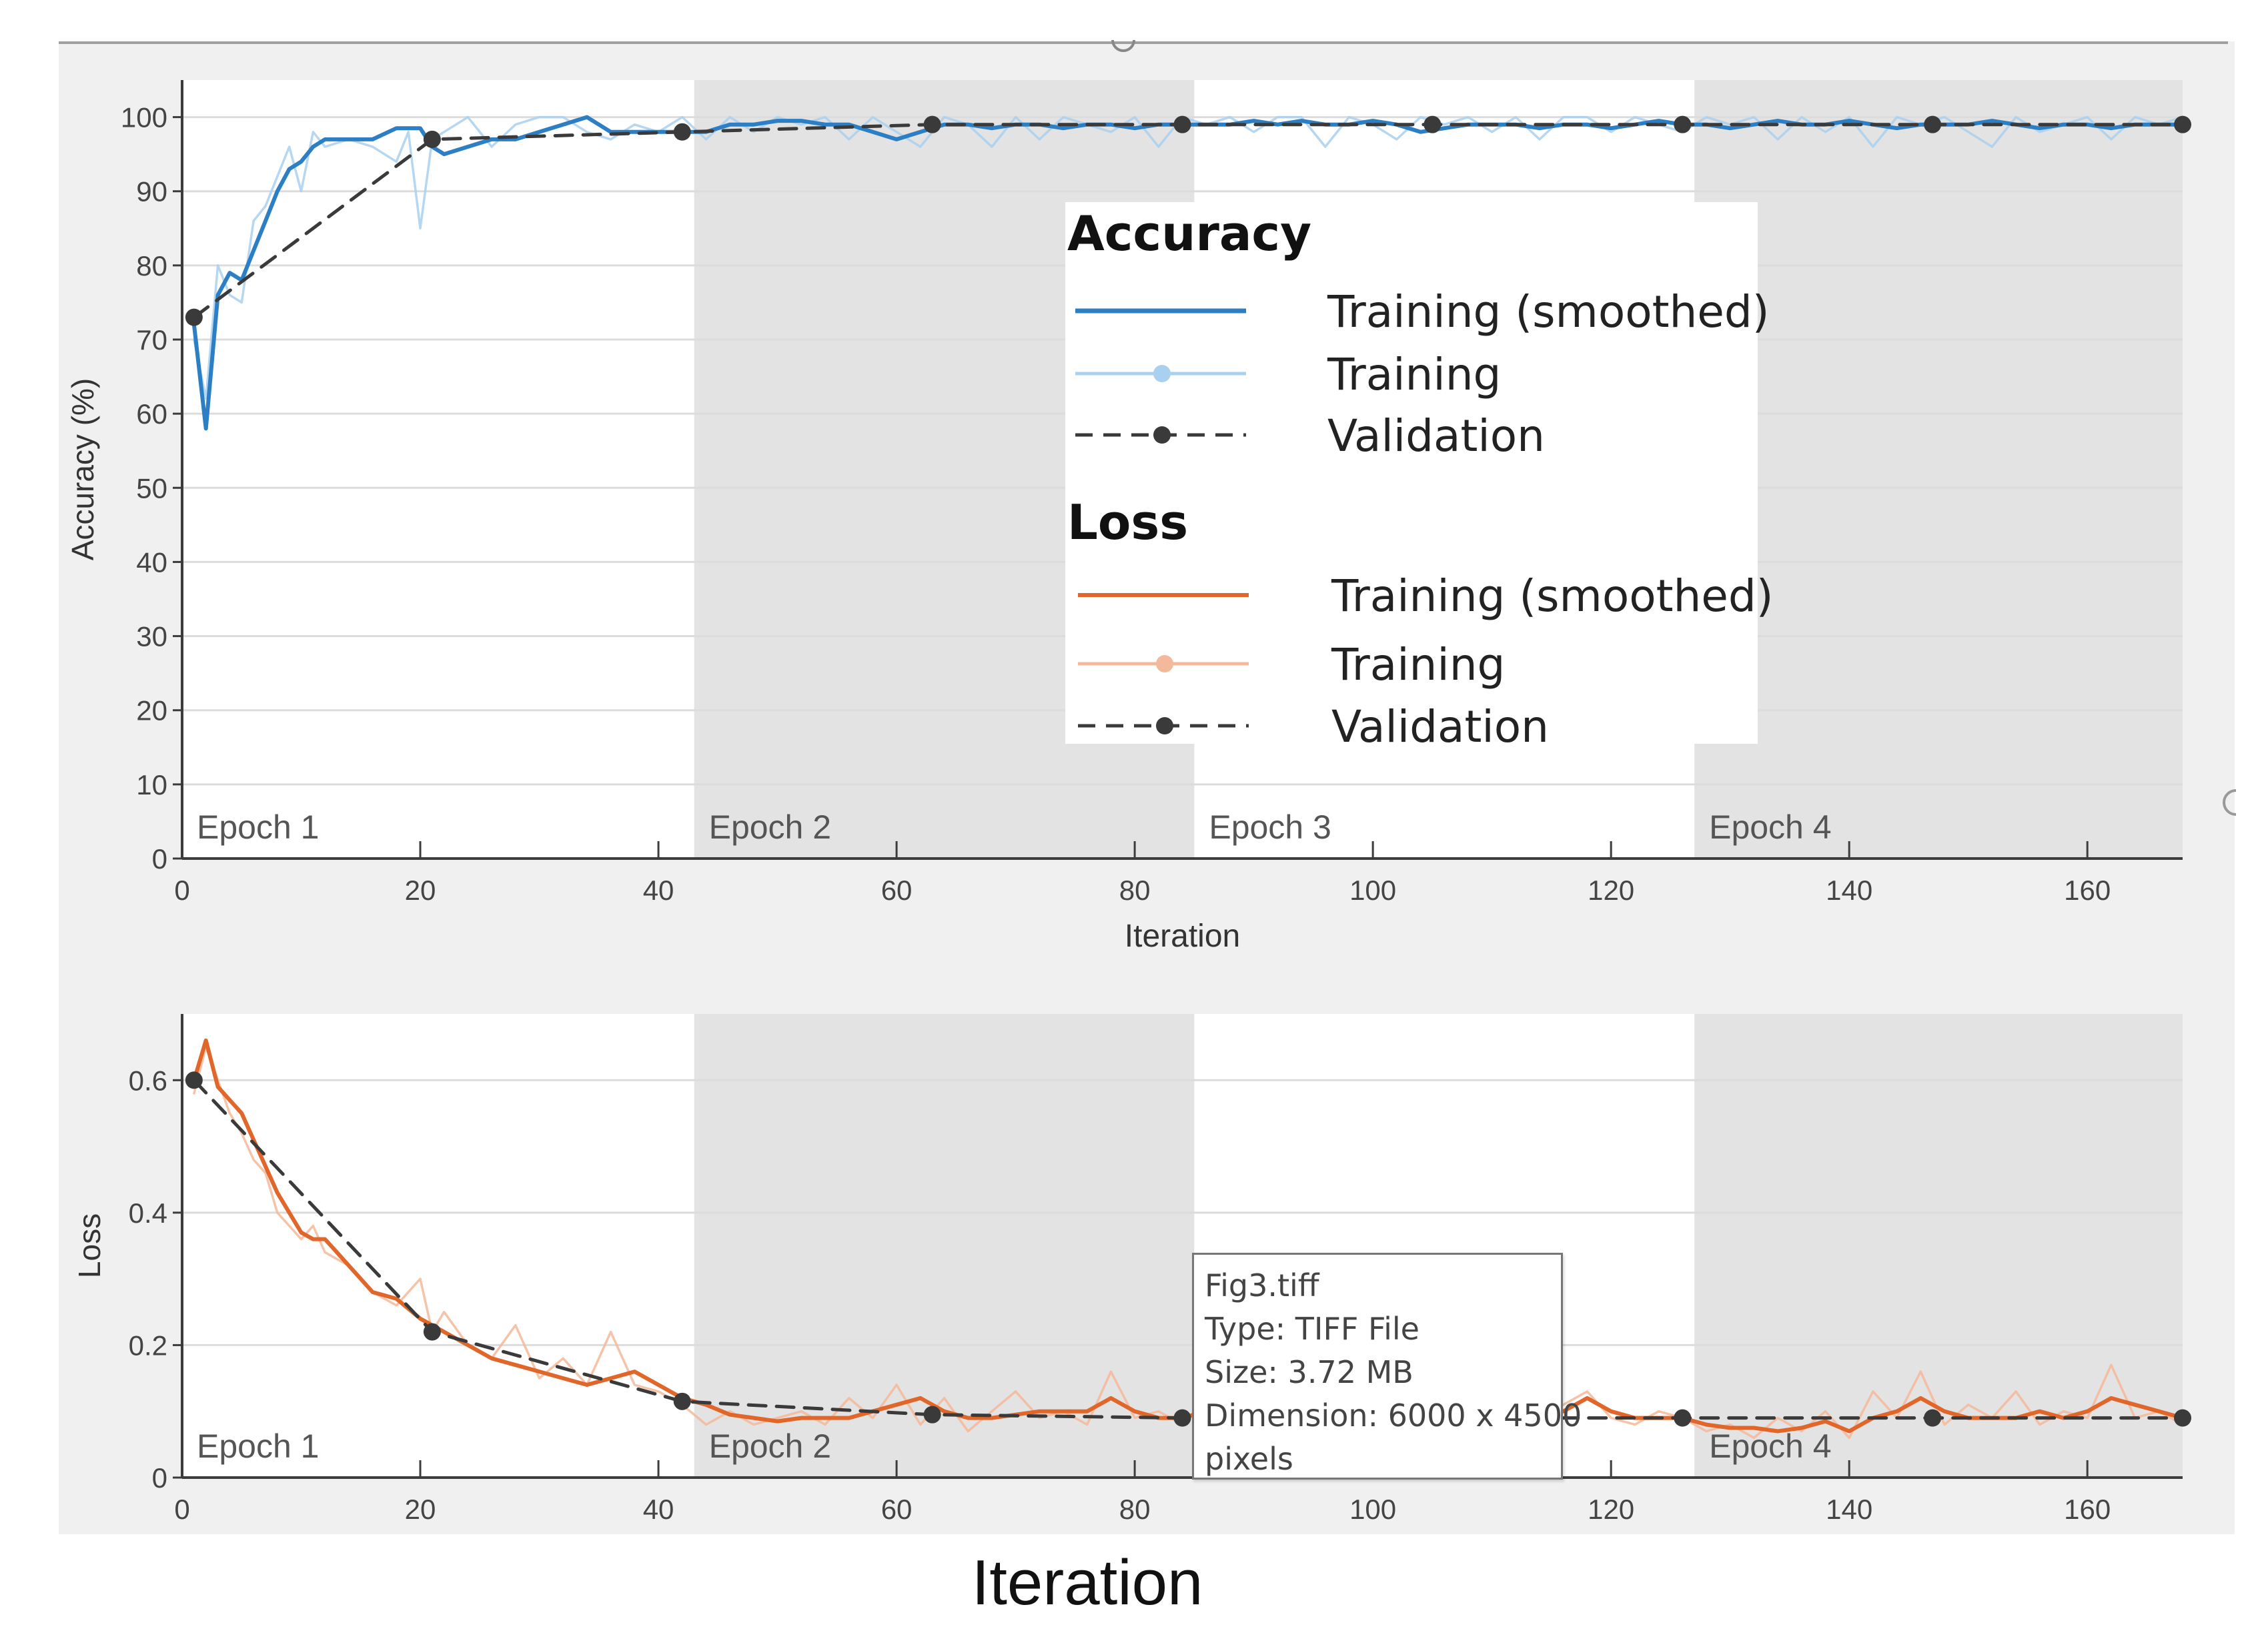  Describe the element at coordinates (1135, 891) in the screenshot. I see `acc-x-tick-label: 80` at that location.